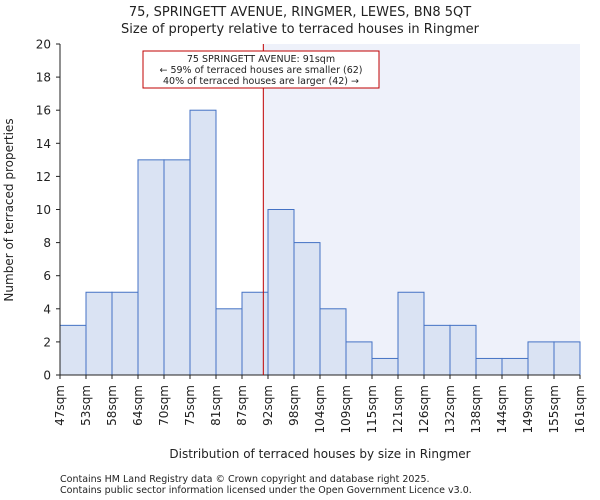 This screenshot has height=500, width=600. I want to click on y-tick-label-2: 2, so click(47, 342).